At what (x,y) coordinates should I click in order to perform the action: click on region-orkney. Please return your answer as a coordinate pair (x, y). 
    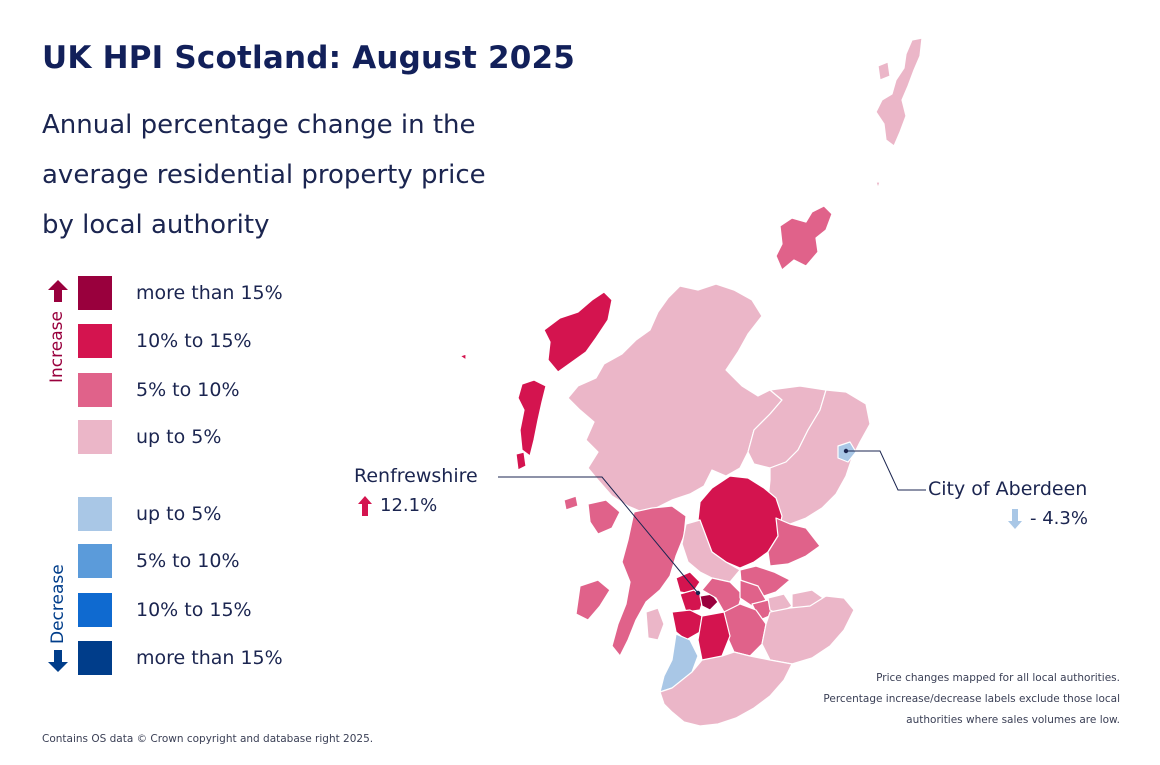
    Looking at the image, I should click on (804, 238).